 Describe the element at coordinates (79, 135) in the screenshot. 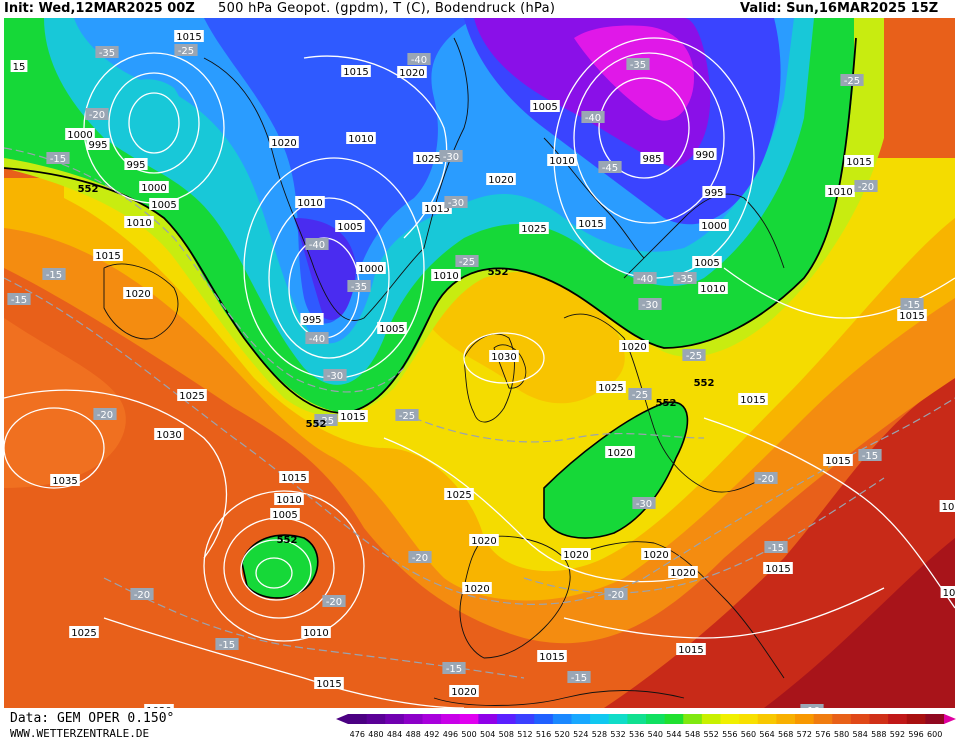

I see `isobar-label-text: 1000` at that location.